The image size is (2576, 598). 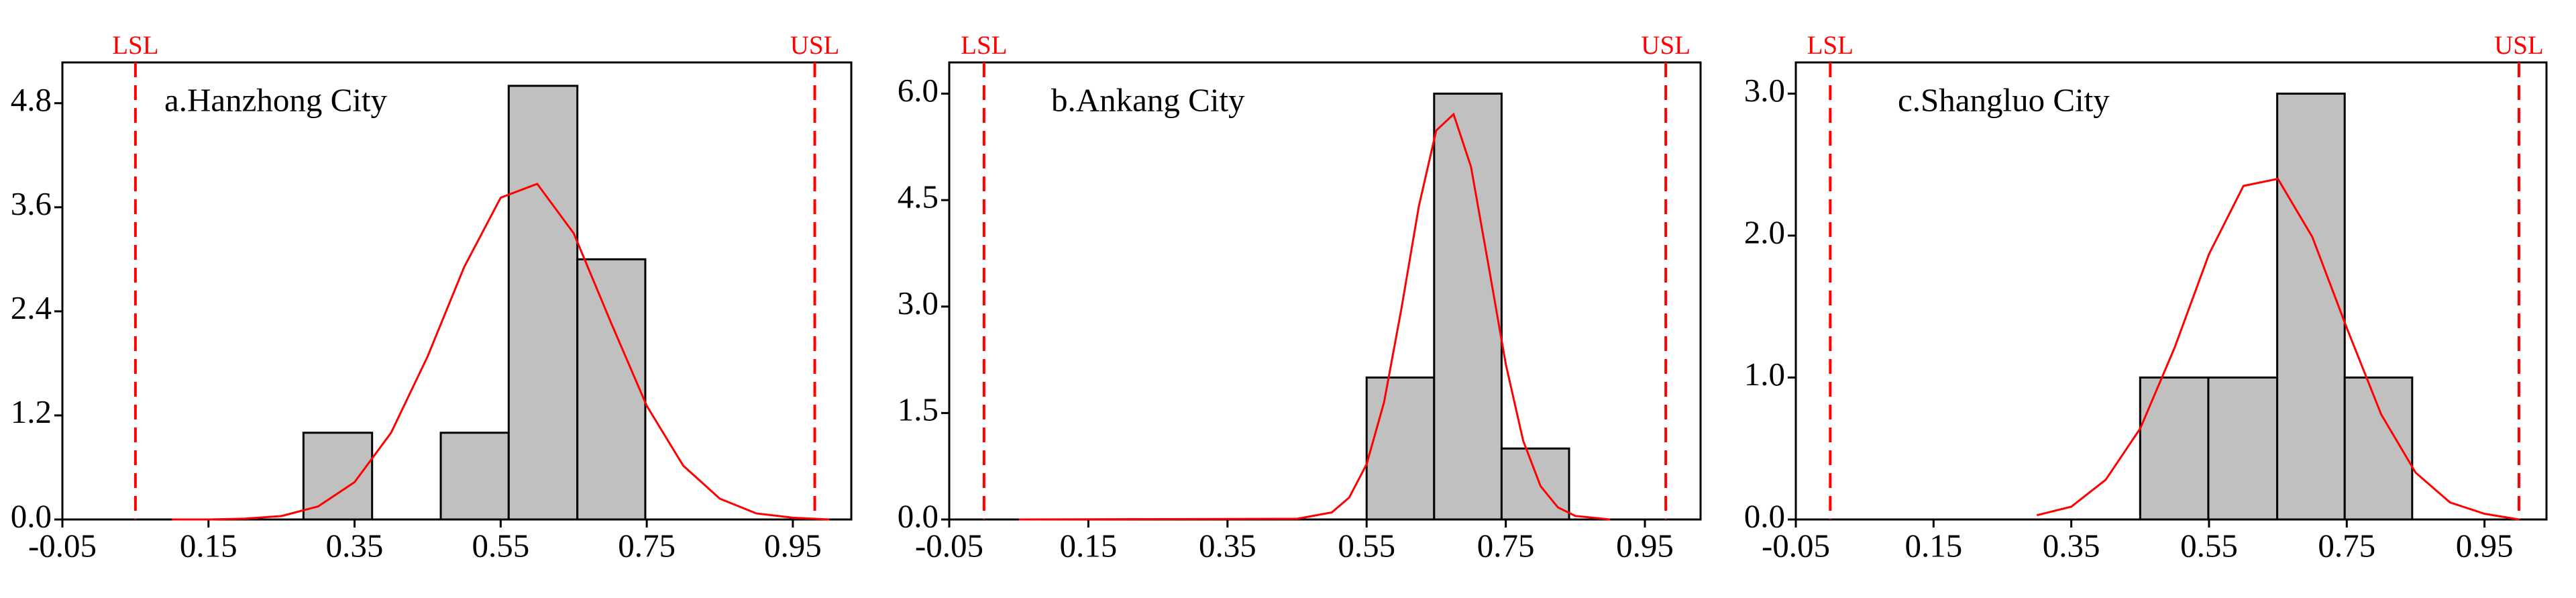 What do you see at coordinates (918, 91) in the screenshot?
I see `y-tick-label: 6.0` at bounding box center [918, 91].